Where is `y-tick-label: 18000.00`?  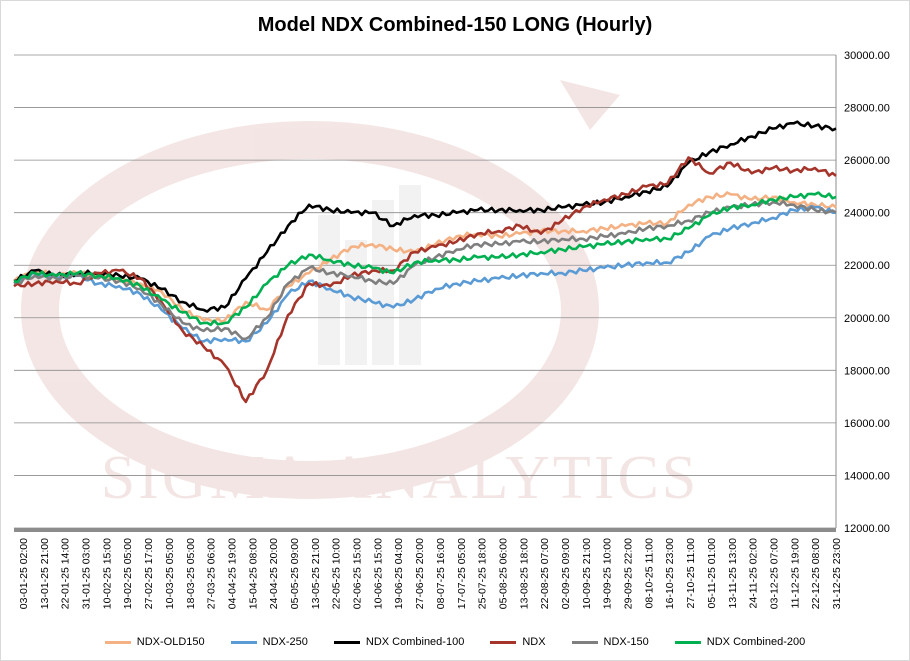
y-tick-label: 18000.00 is located at coordinates (867, 371).